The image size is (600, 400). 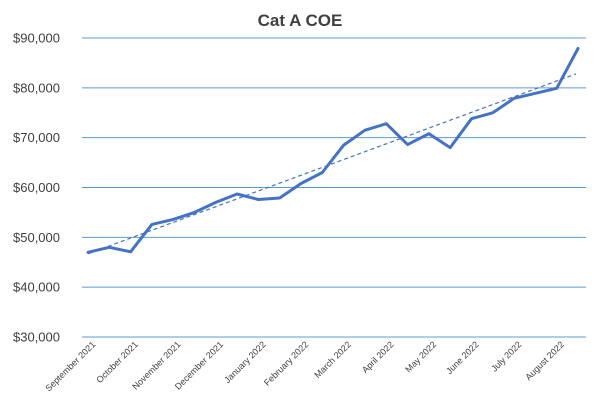 I want to click on y-tick-label: $60,000, so click(x=36, y=187).